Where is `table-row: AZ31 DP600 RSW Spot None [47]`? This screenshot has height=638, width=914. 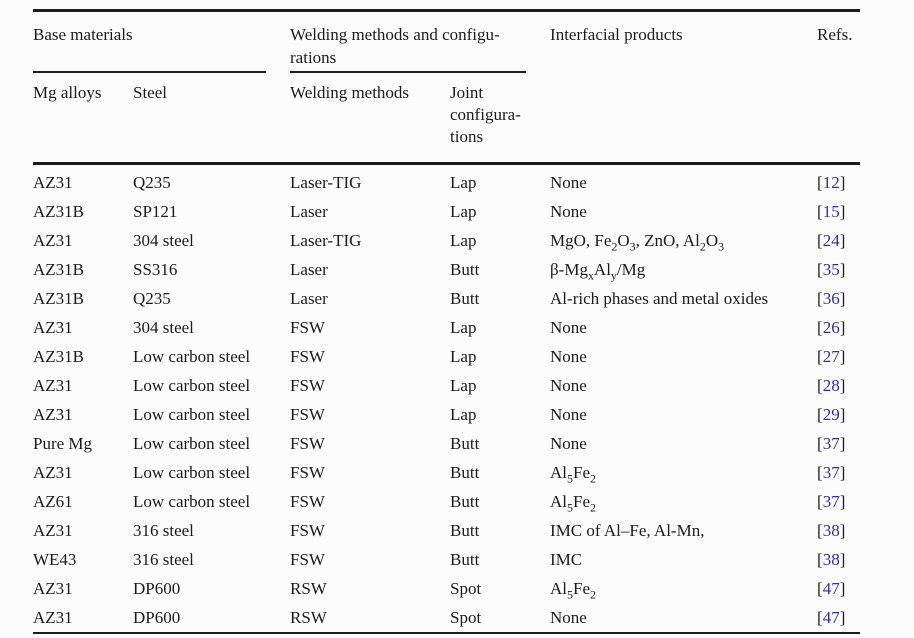 table-row: AZ31 DP600 RSW Spot None [47] is located at coordinates (446, 618).